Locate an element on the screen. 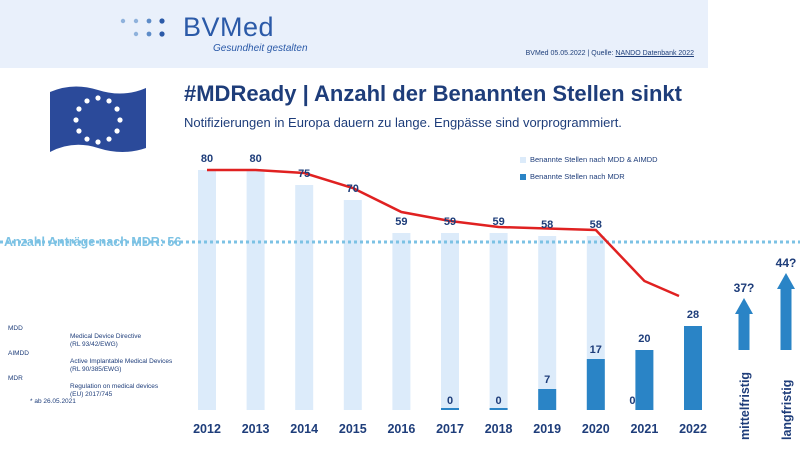 This screenshot has height=451, width=800. eu-flag-icon is located at coordinates (98, 119).